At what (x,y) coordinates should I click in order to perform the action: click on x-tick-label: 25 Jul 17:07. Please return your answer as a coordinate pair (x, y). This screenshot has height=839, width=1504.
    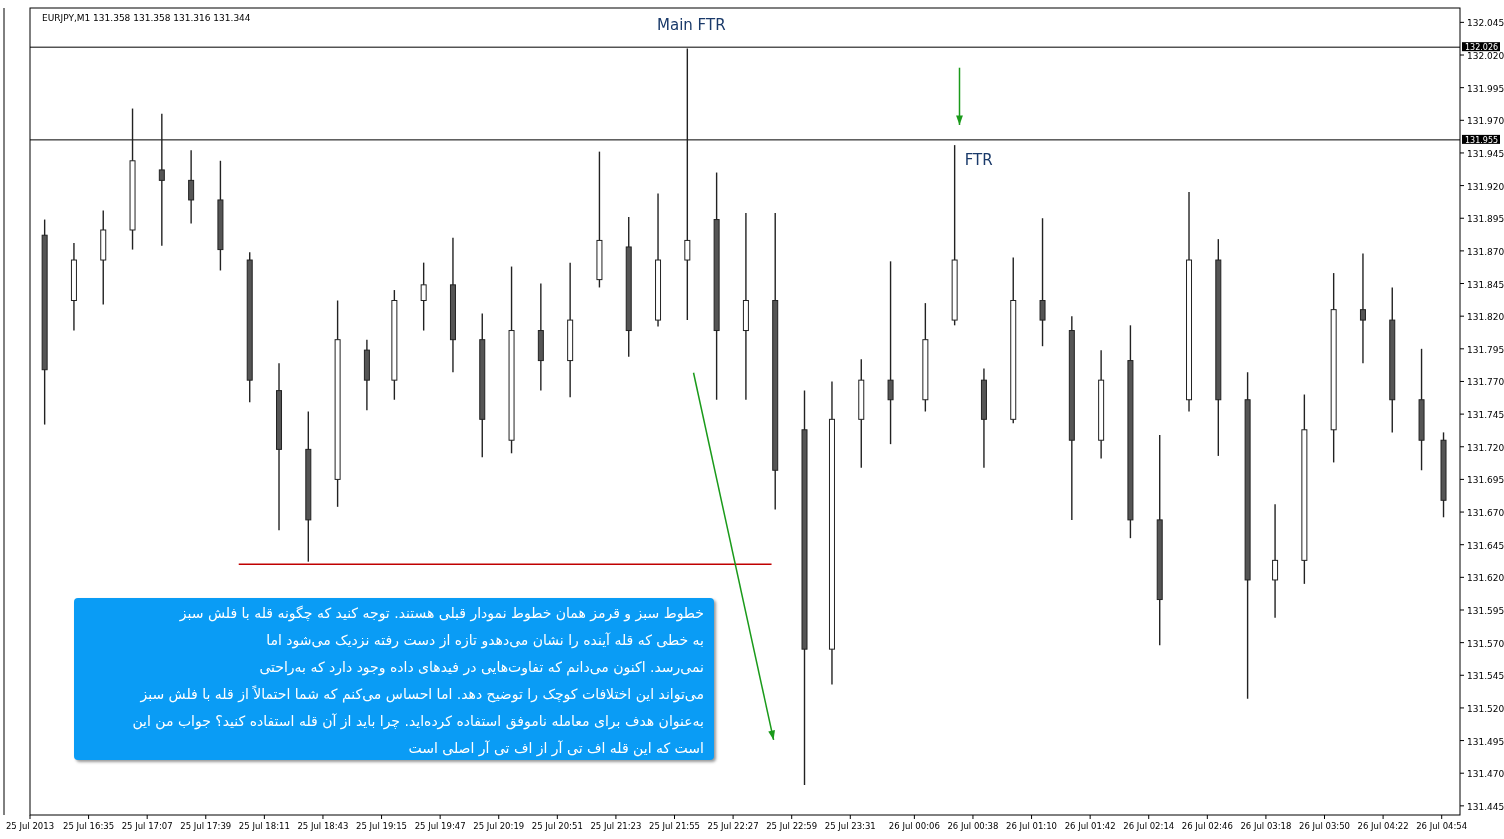
    Looking at the image, I should click on (147, 826).